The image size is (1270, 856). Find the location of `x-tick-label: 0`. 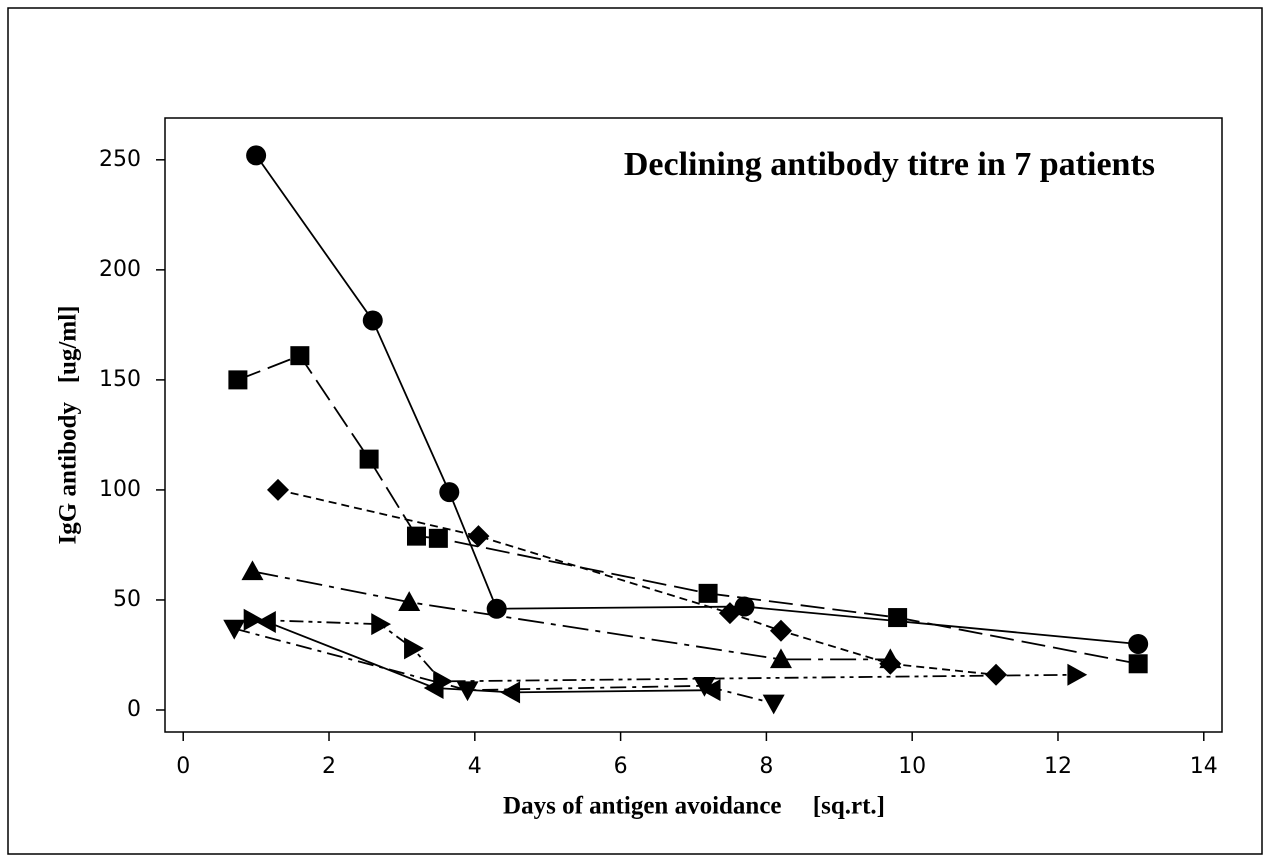

x-tick-label: 0 is located at coordinates (183, 766).